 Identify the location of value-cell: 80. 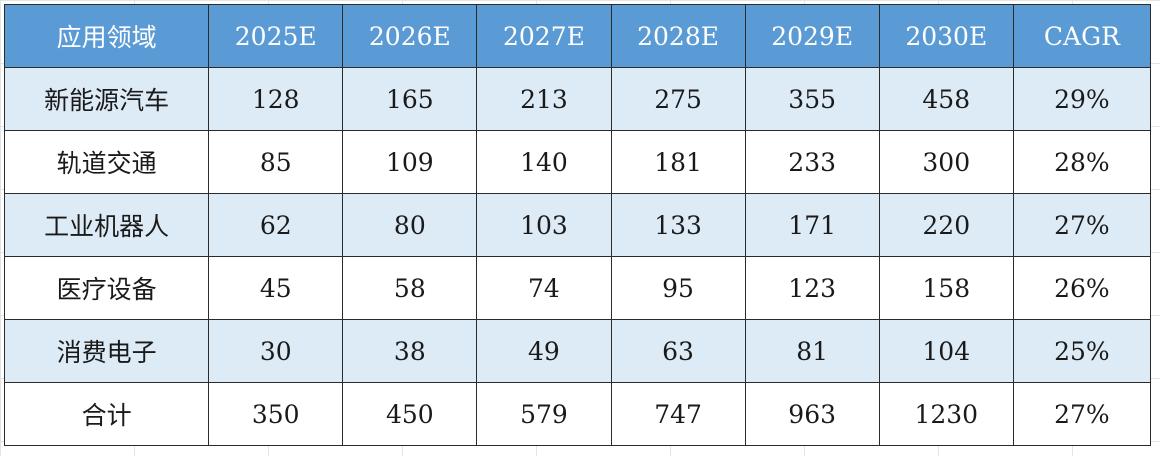
(410, 225).